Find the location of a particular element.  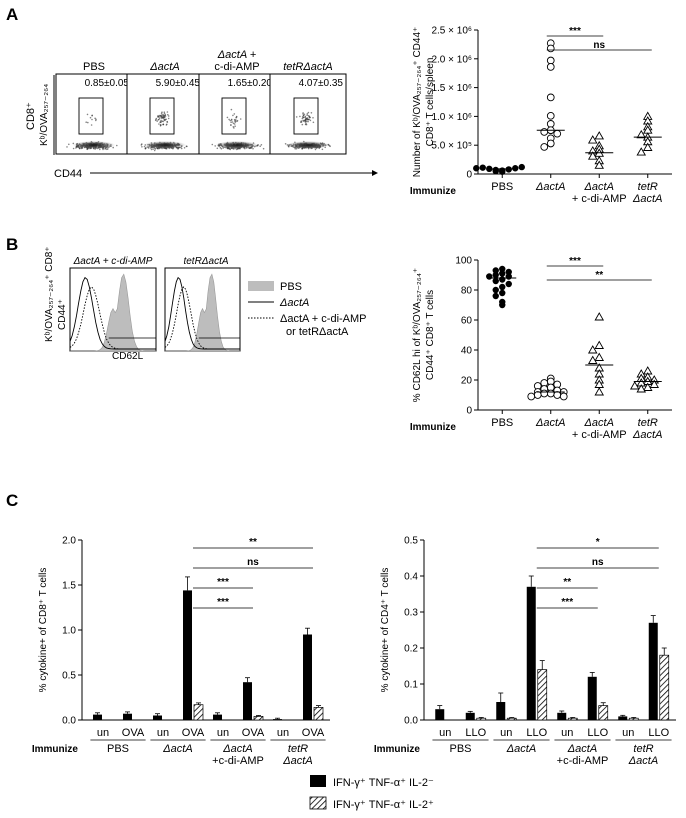

group-label: tetR is located at coordinates (643, 749).